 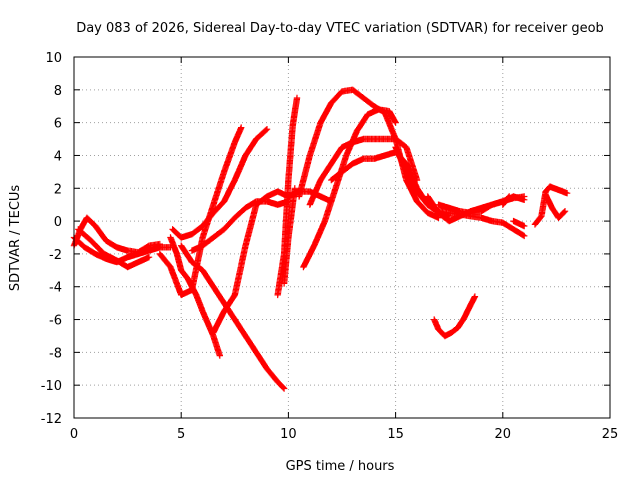 What do you see at coordinates (15, 238) in the screenshot?
I see `y-axis-label: SDTVAR / TECUs` at bounding box center [15, 238].